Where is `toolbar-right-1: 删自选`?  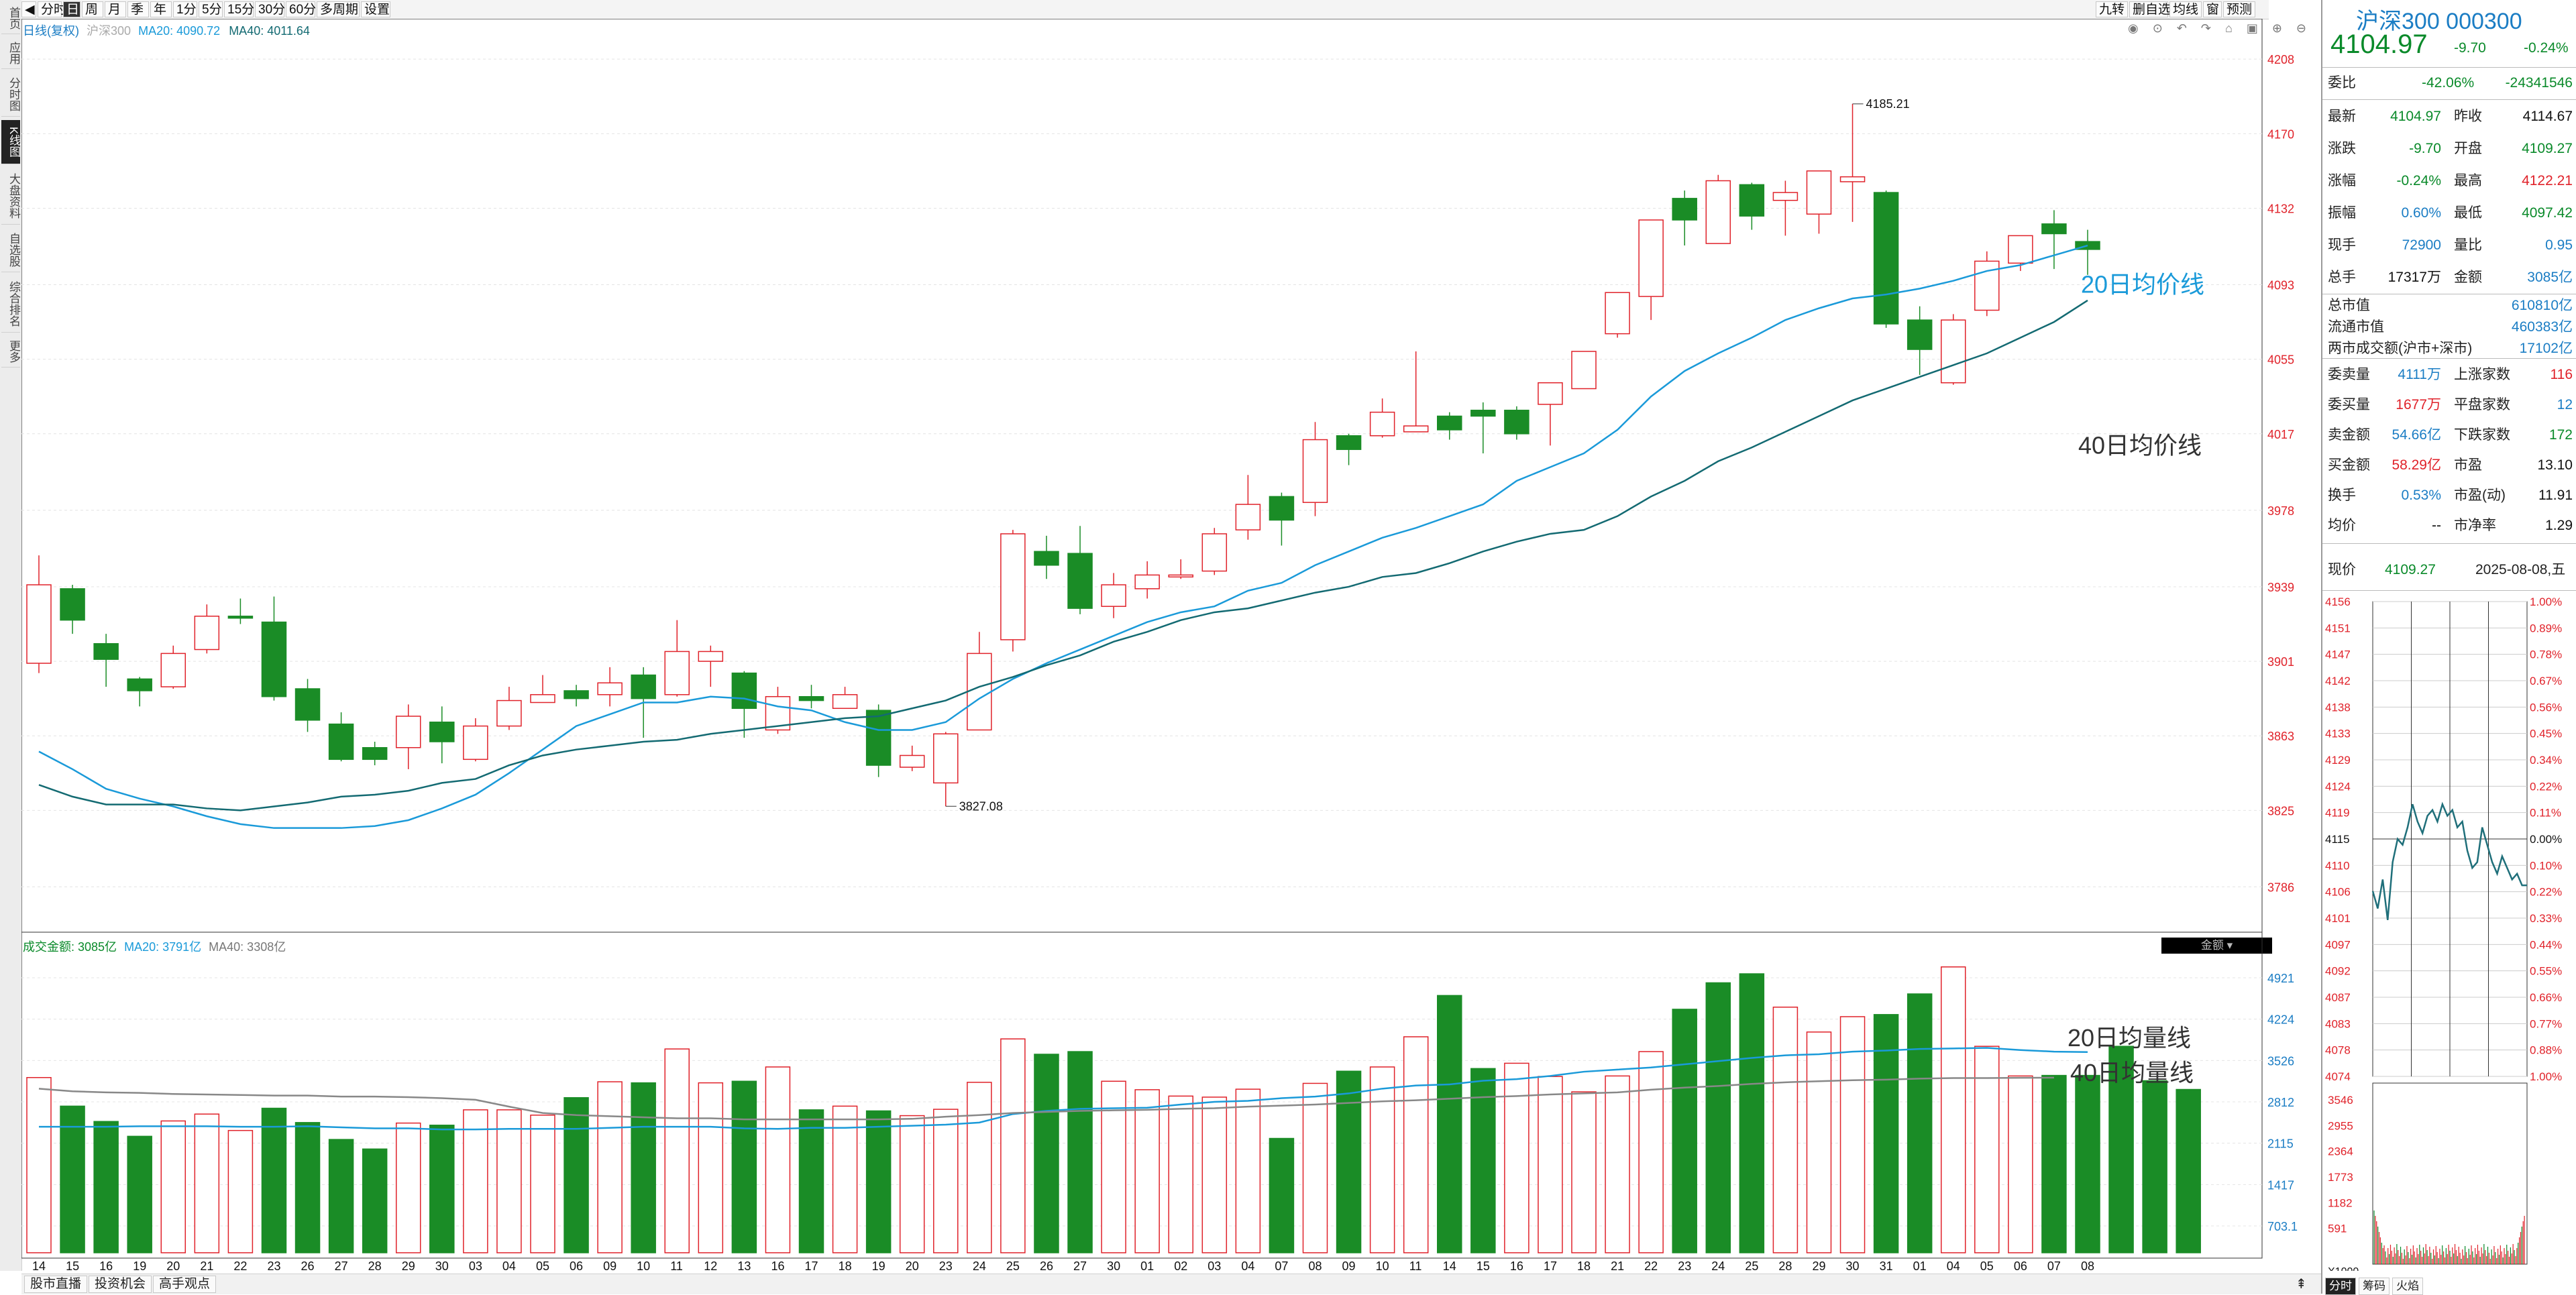 toolbar-right-1: 删自选 is located at coordinates (2150, 9).